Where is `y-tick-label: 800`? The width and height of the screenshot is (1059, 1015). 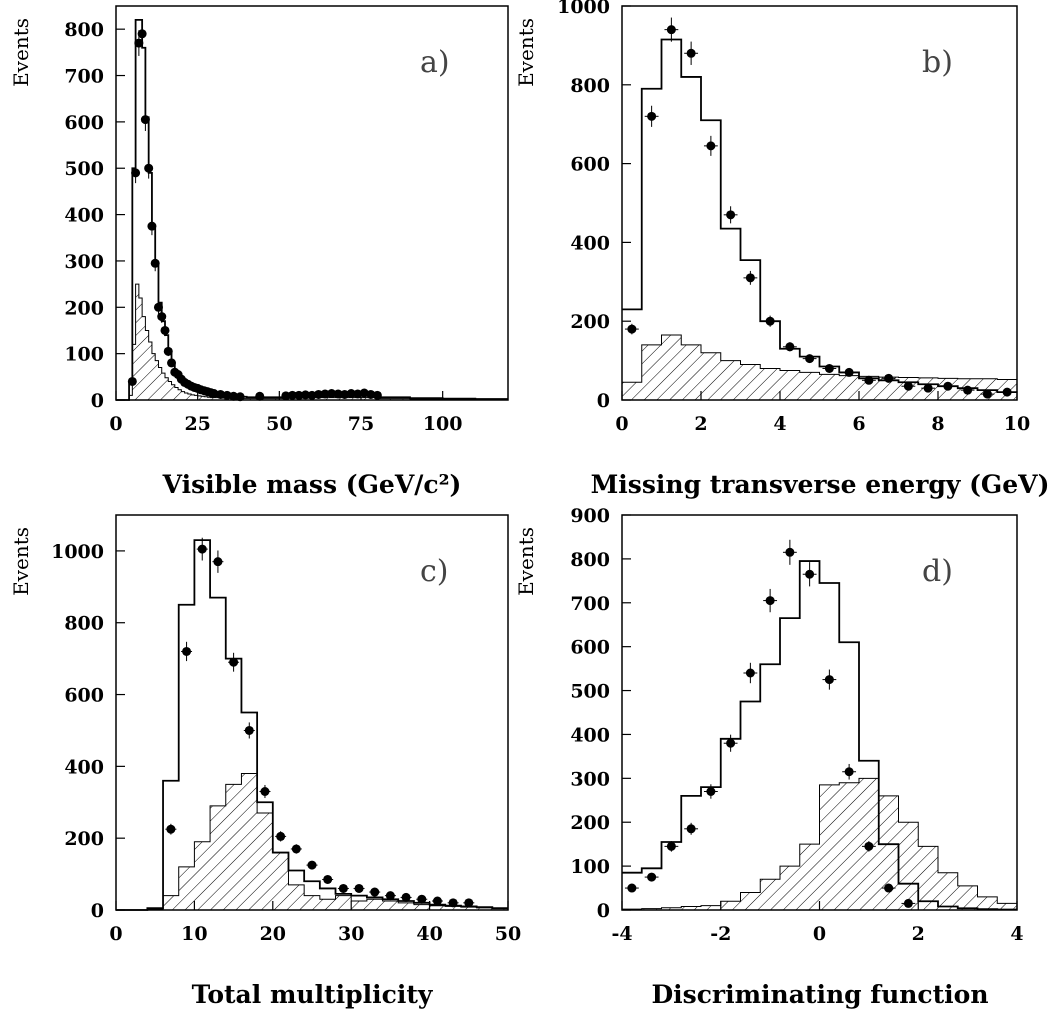
y-tick-label: 800 is located at coordinates (590, 560).